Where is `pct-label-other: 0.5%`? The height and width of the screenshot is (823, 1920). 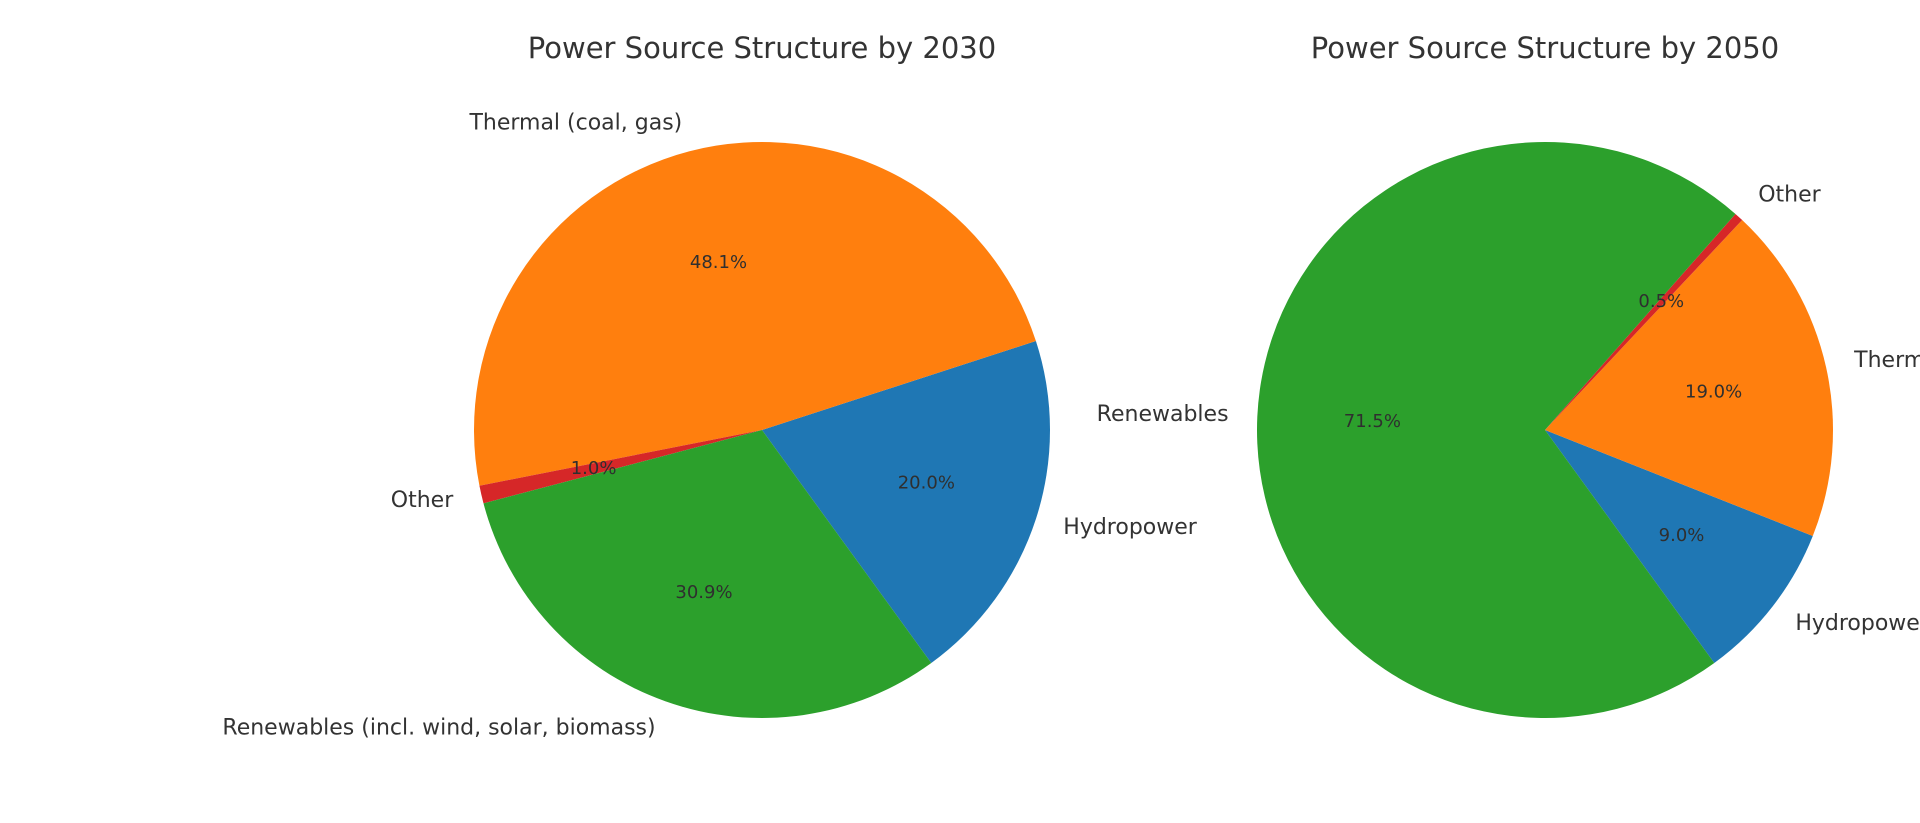 pct-label-other: 0.5% is located at coordinates (1661, 301).